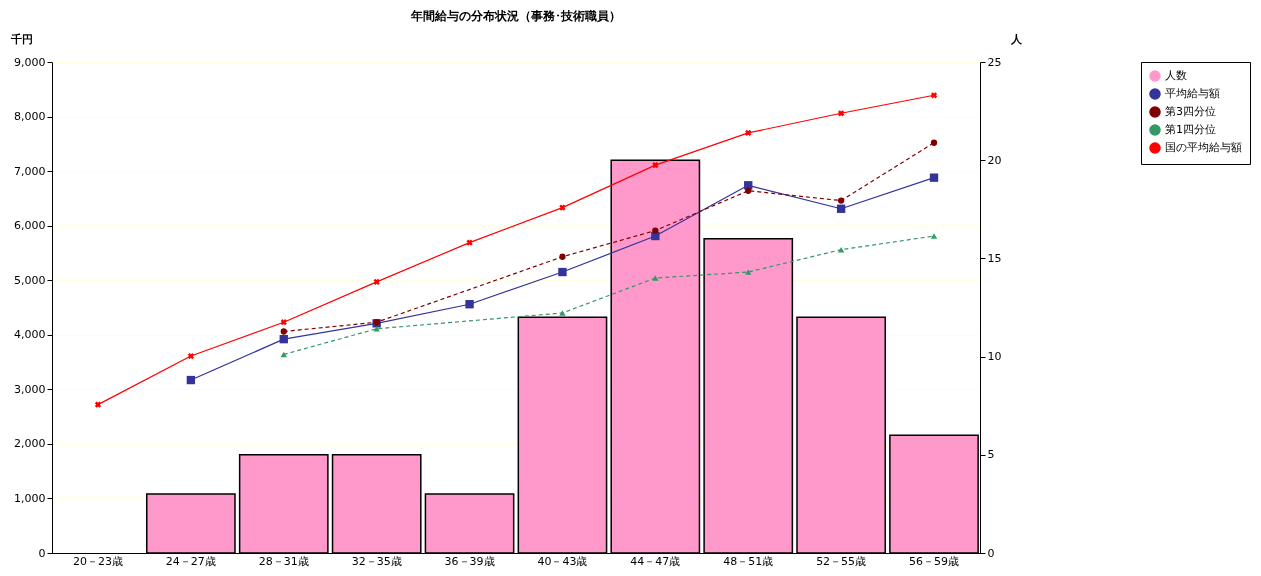 This screenshot has height=576, width=1261. What do you see at coordinates (748, 561) in the screenshot?
I see `x-tick-label: 48－51歳` at bounding box center [748, 561].